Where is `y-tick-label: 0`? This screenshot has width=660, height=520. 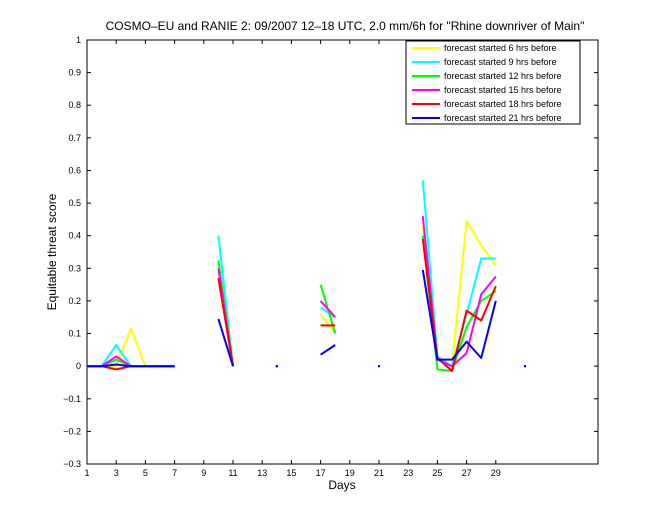
y-tick-label: 0 is located at coordinates (78, 366).